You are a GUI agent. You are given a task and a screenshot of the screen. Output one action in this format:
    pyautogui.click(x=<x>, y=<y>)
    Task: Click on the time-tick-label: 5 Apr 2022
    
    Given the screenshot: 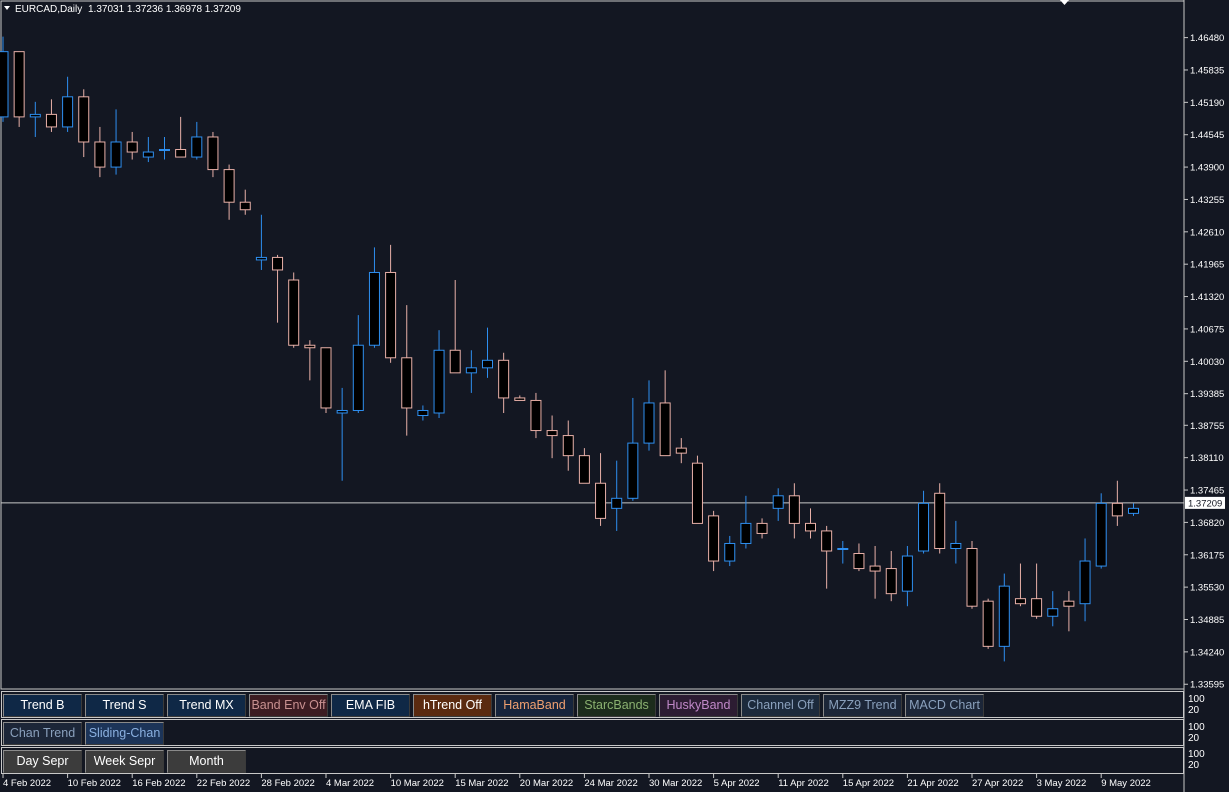 What is the action you would take?
    pyautogui.click(x=737, y=783)
    